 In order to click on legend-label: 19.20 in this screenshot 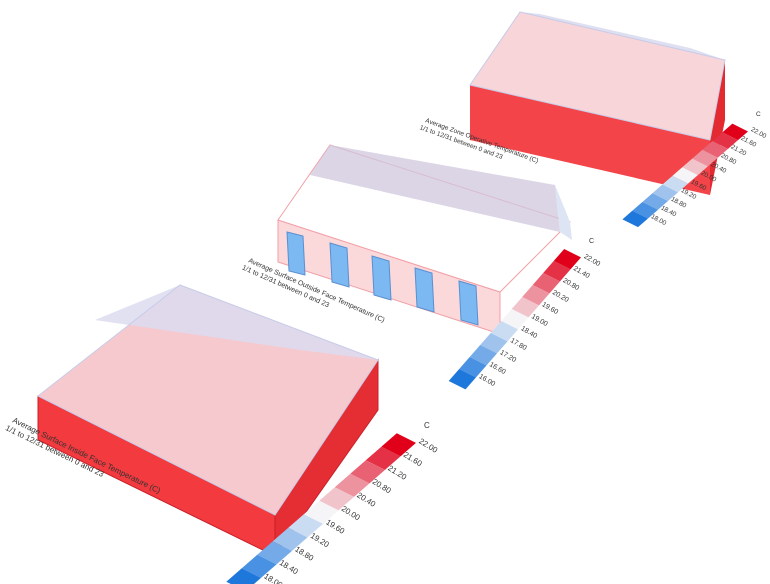, I will do `click(320, 540)`.